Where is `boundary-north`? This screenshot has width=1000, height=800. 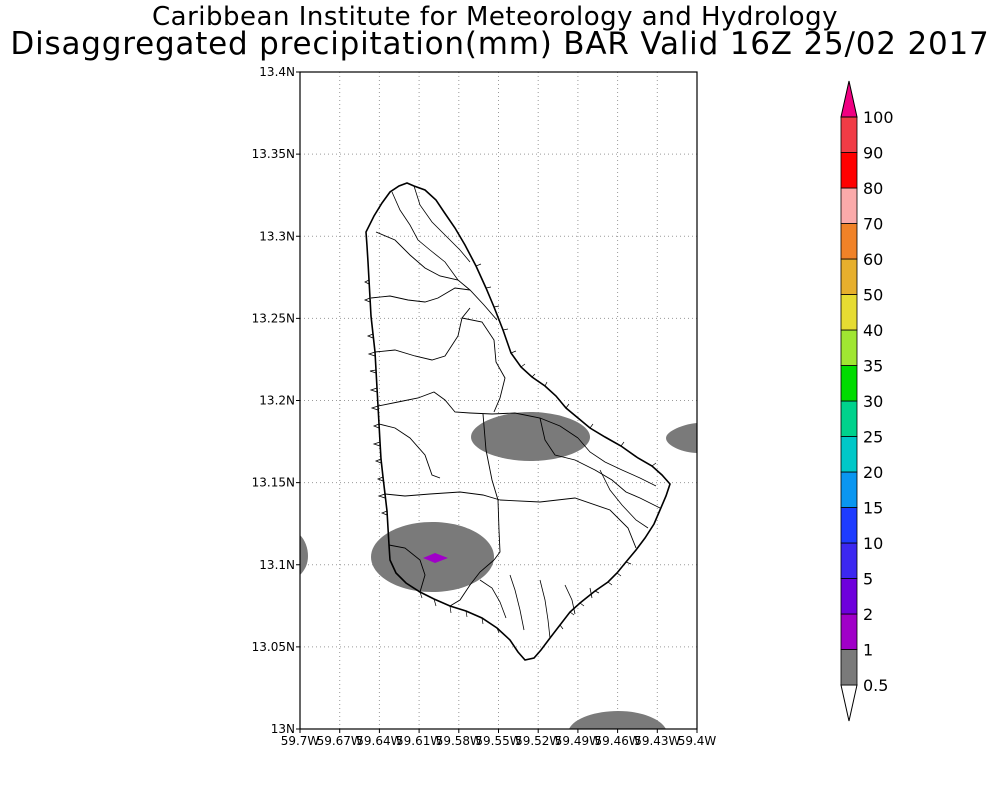 boundary-north is located at coordinates (436, 276).